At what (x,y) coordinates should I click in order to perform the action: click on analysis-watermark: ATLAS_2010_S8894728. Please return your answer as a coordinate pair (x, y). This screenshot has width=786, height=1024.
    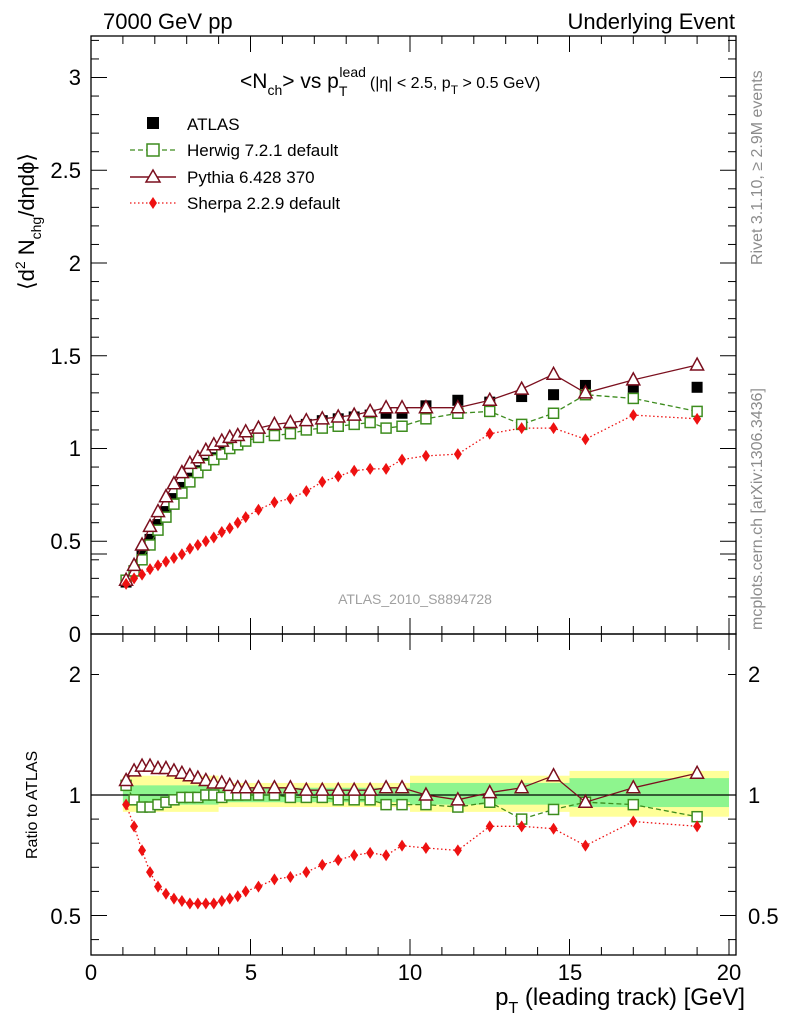
    Looking at the image, I should click on (415, 599).